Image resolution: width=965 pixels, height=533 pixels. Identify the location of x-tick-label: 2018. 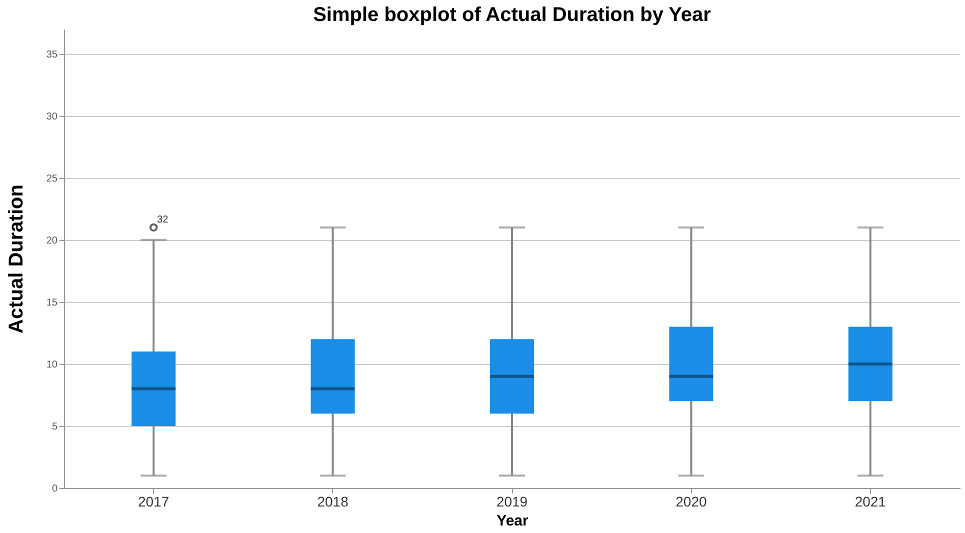
(333, 502).